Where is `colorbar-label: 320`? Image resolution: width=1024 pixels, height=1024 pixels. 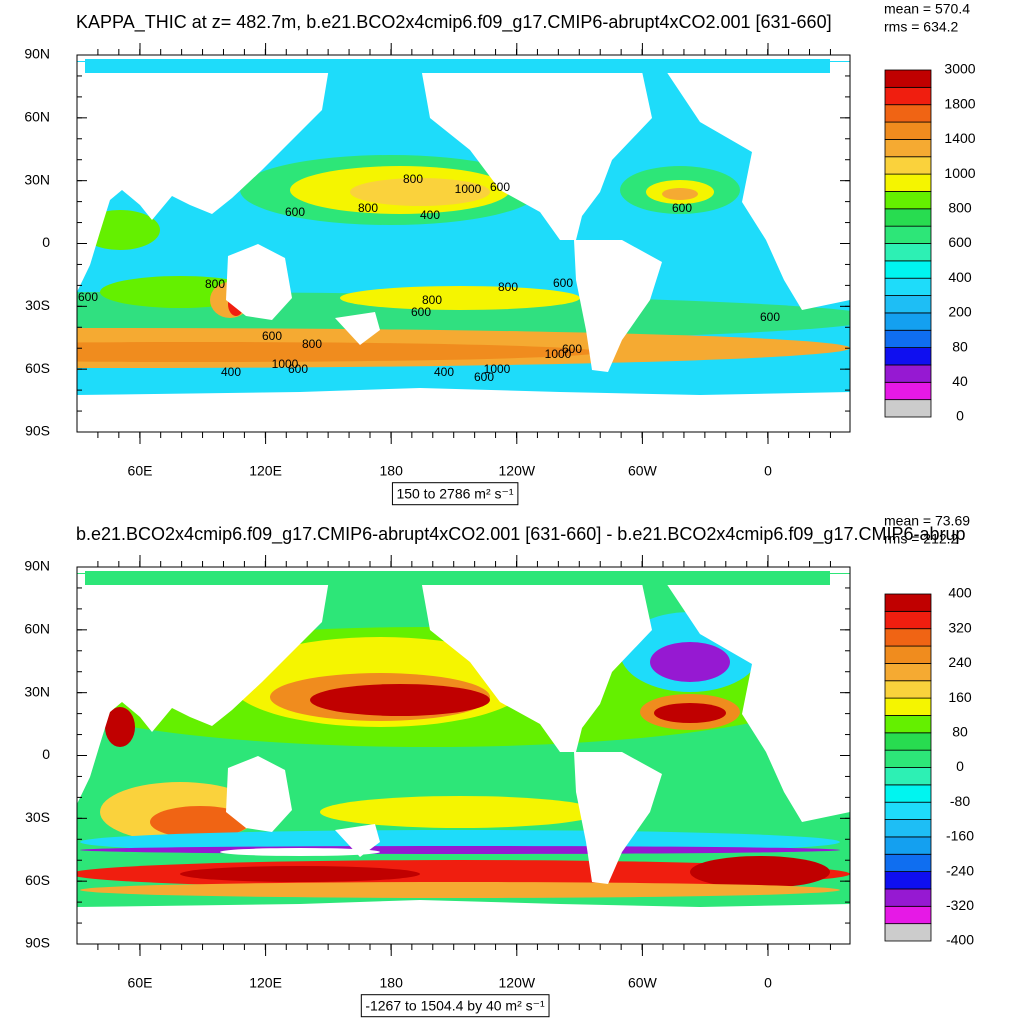 colorbar-label: 320 is located at coordinates (960, 627).